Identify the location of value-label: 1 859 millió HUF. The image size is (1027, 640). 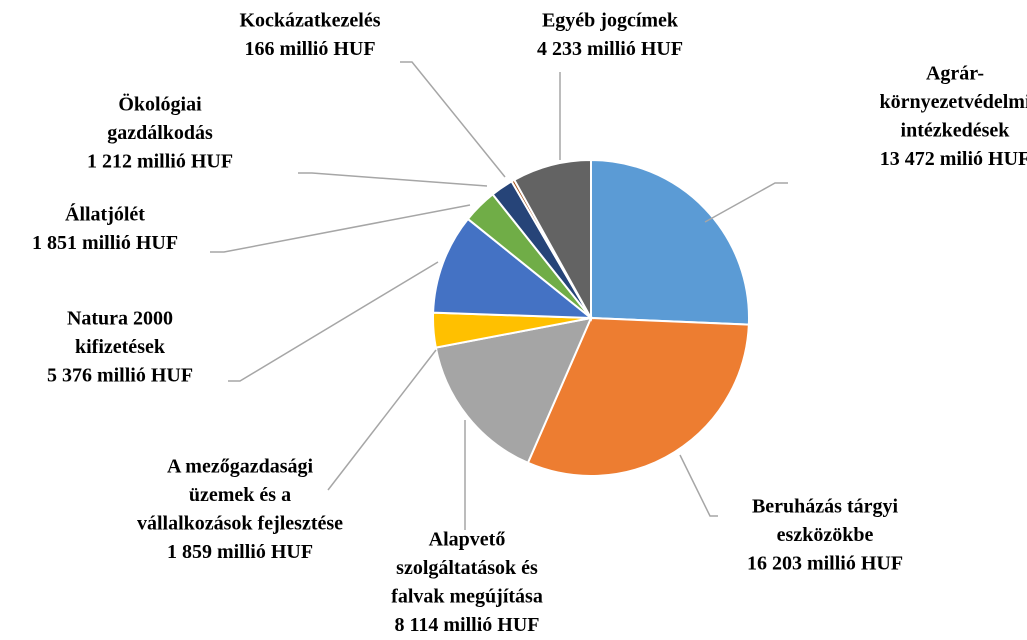
(240, 552).